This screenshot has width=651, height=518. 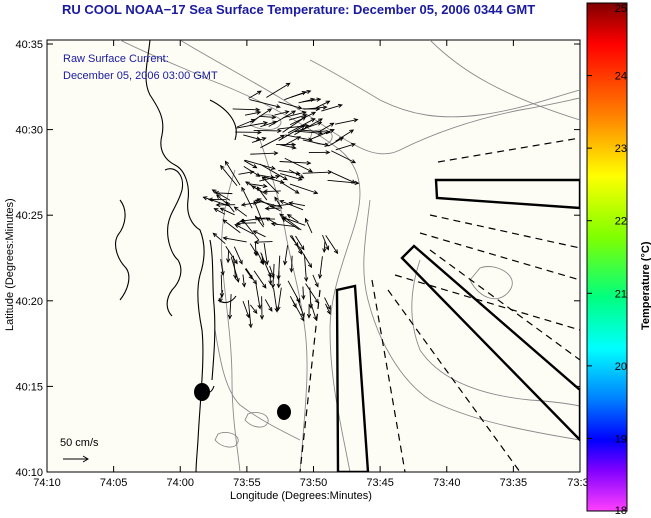 What do you see at coordinates (621, 439) in the screenshot?
I see `colorbar-tick-label: 19` at bounding box center [621, 439].